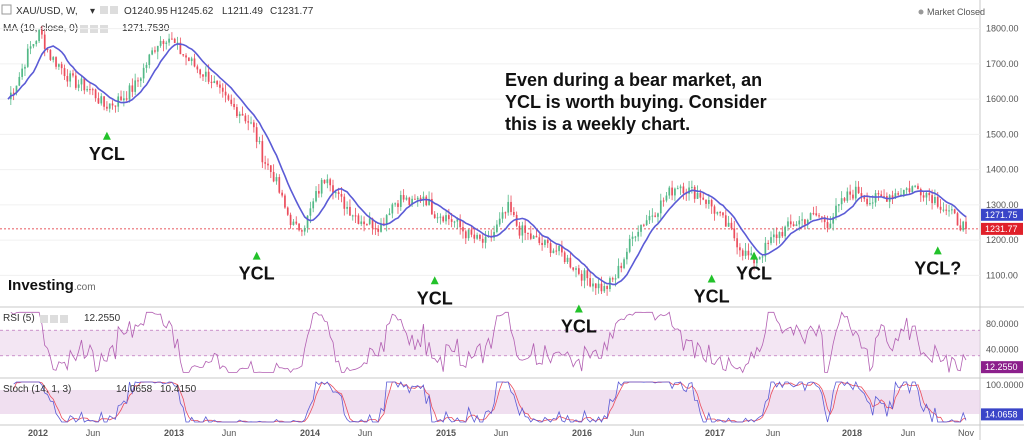 This screenshot has width=1024, height=440. What do you see at coordinates (100, 389) in the screenshot?
I see `stoch-header: Stoch (14, 1, 3) 14.0658 10.4150` at bounding box center [100, 389].